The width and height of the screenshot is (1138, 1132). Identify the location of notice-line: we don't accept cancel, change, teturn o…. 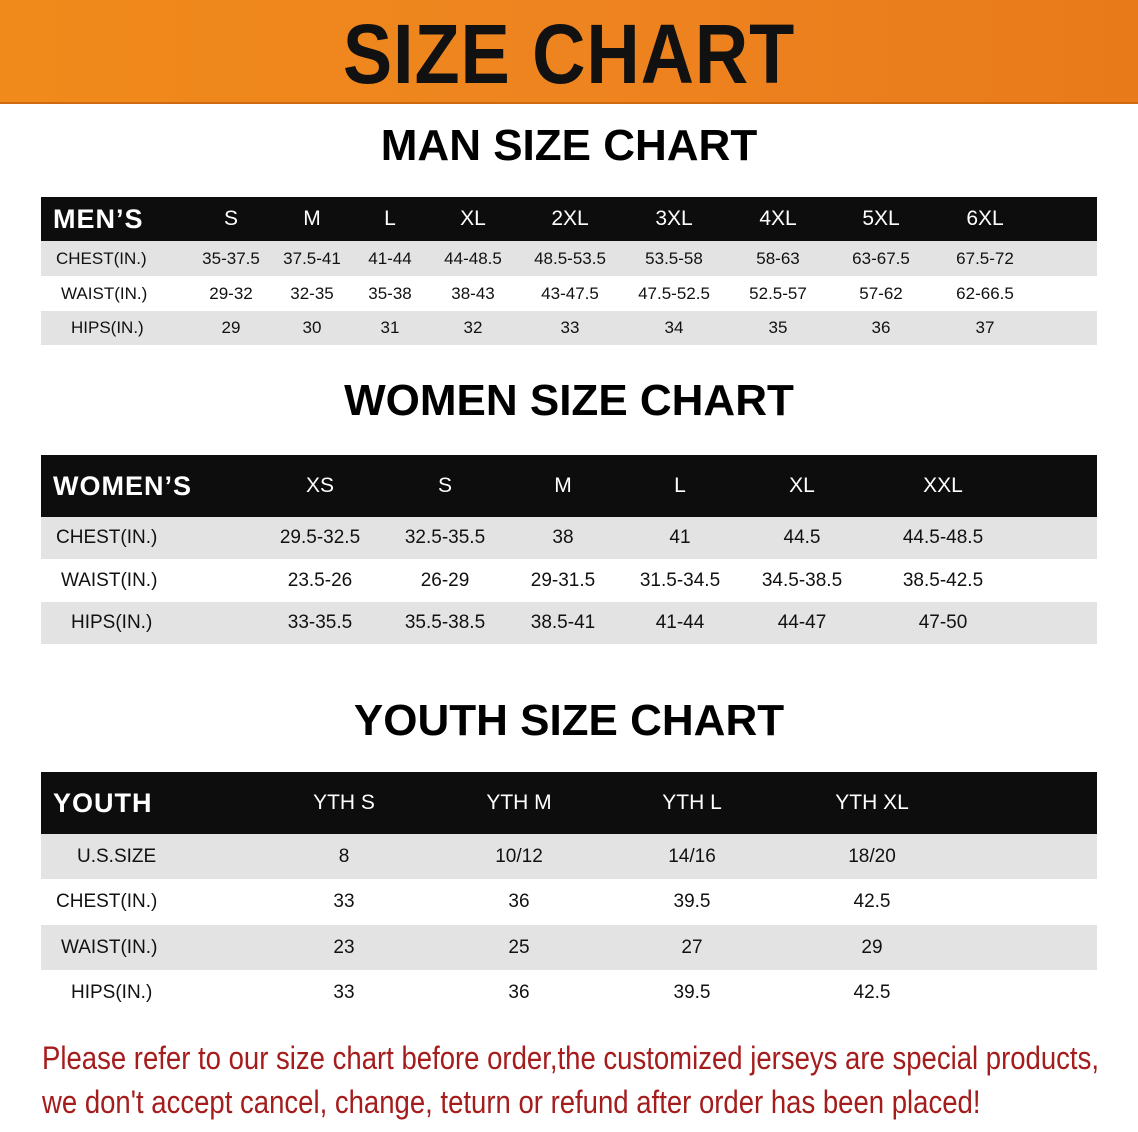
(511, 1102).